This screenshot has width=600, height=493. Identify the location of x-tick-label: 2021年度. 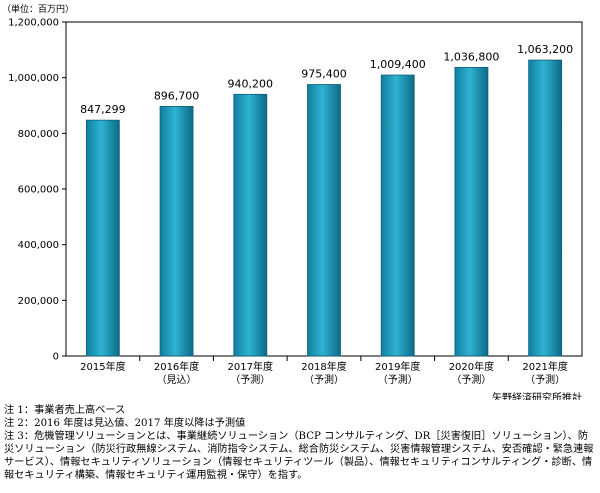
(544, 366).